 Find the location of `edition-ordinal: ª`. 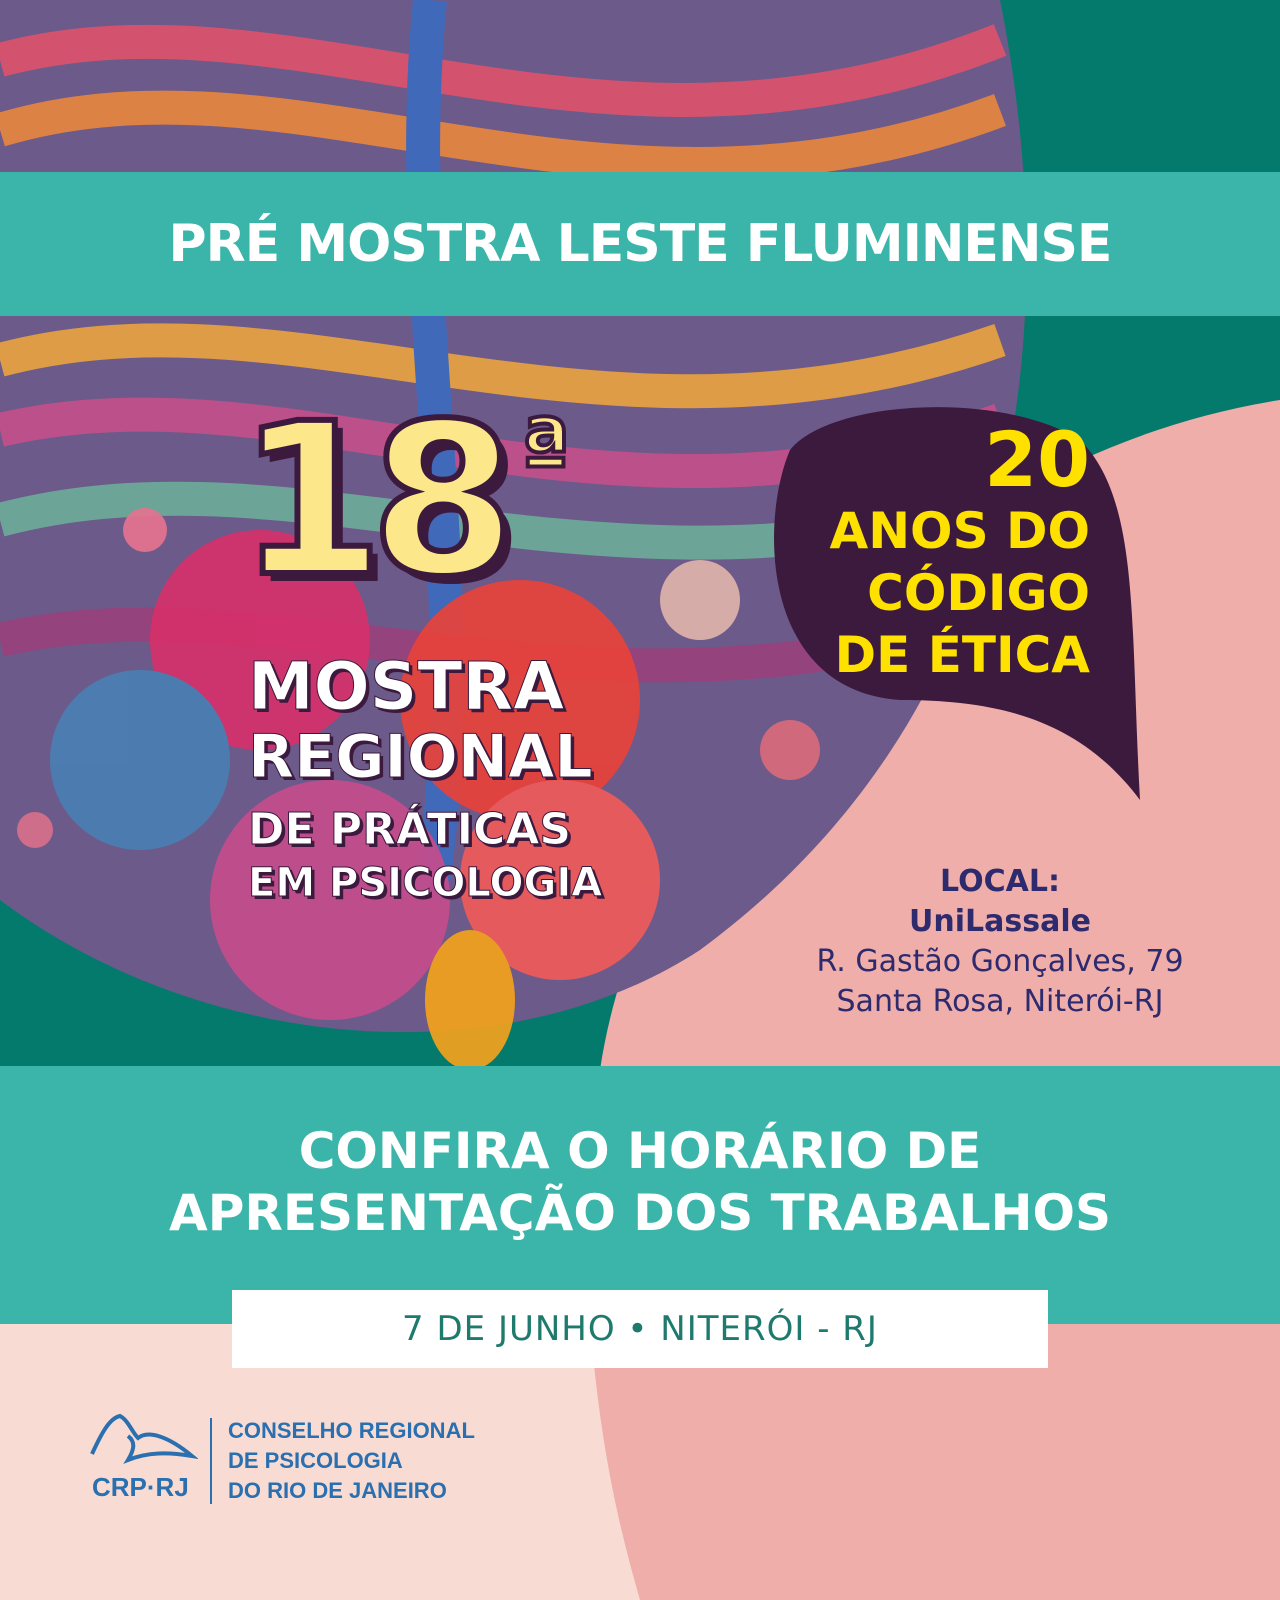

edition-ordinal: ª is located at coordinates (545, 452).